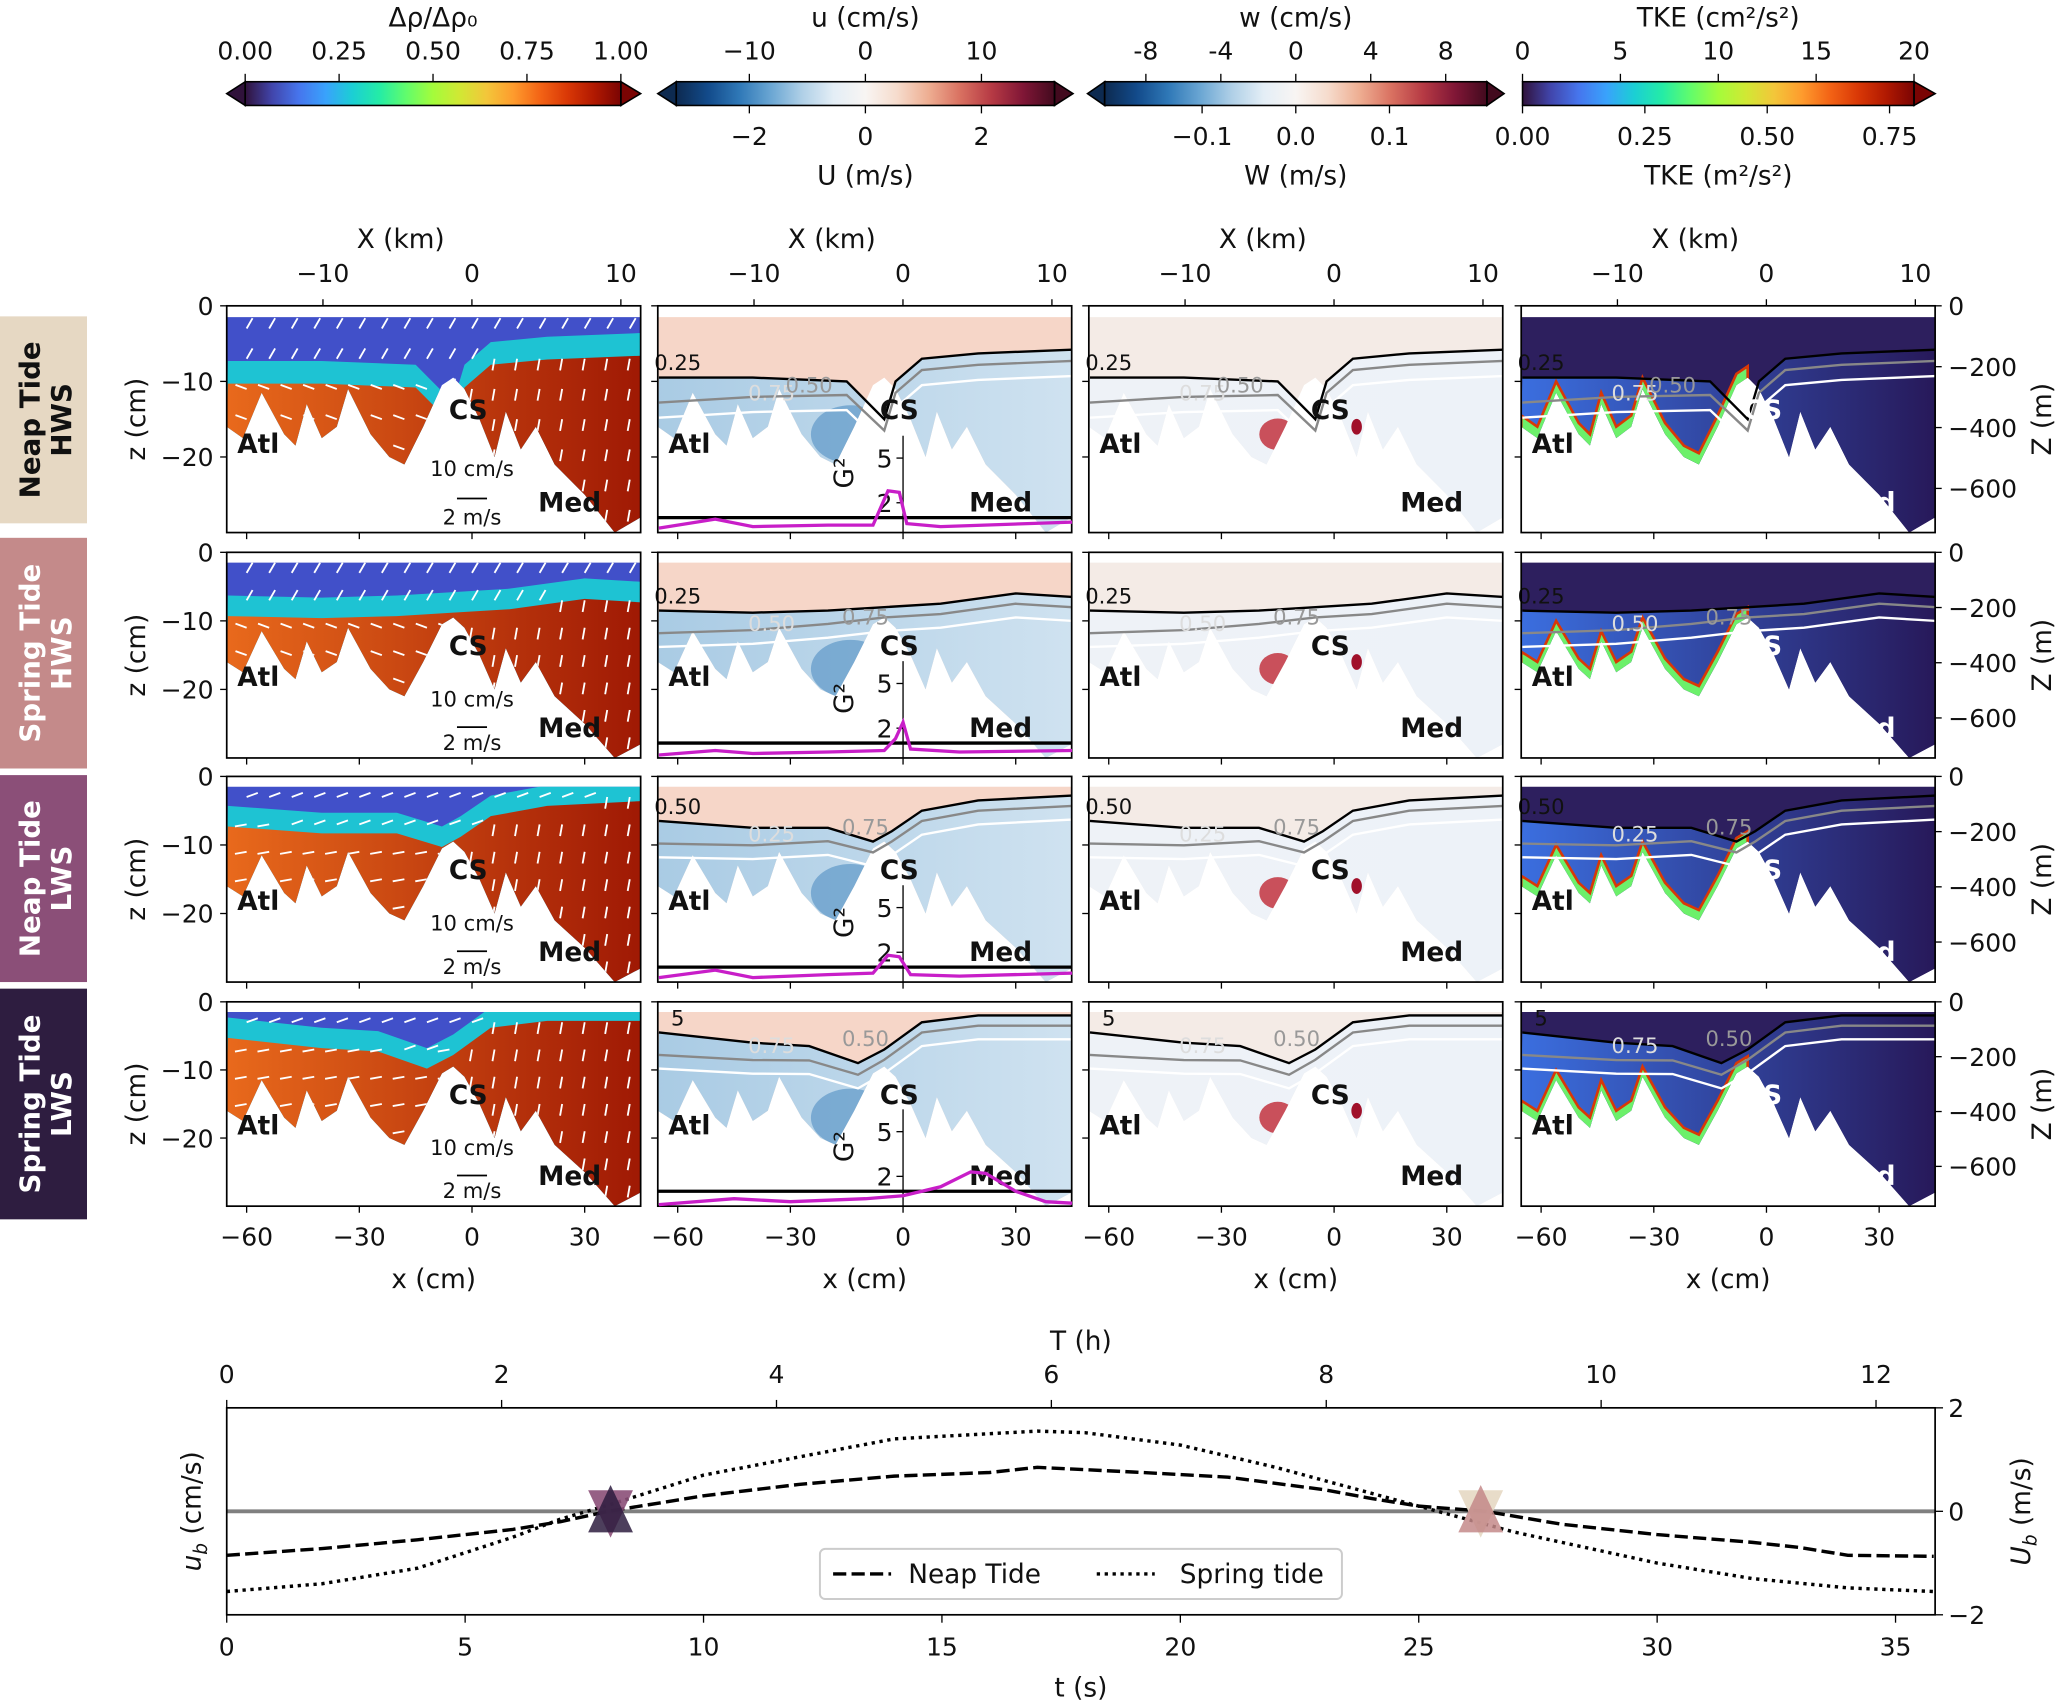 Image resolution: width=2067 pixels, height=1707 pixels. I want to click on Z-tick-label: −200, so click(1982, 608).